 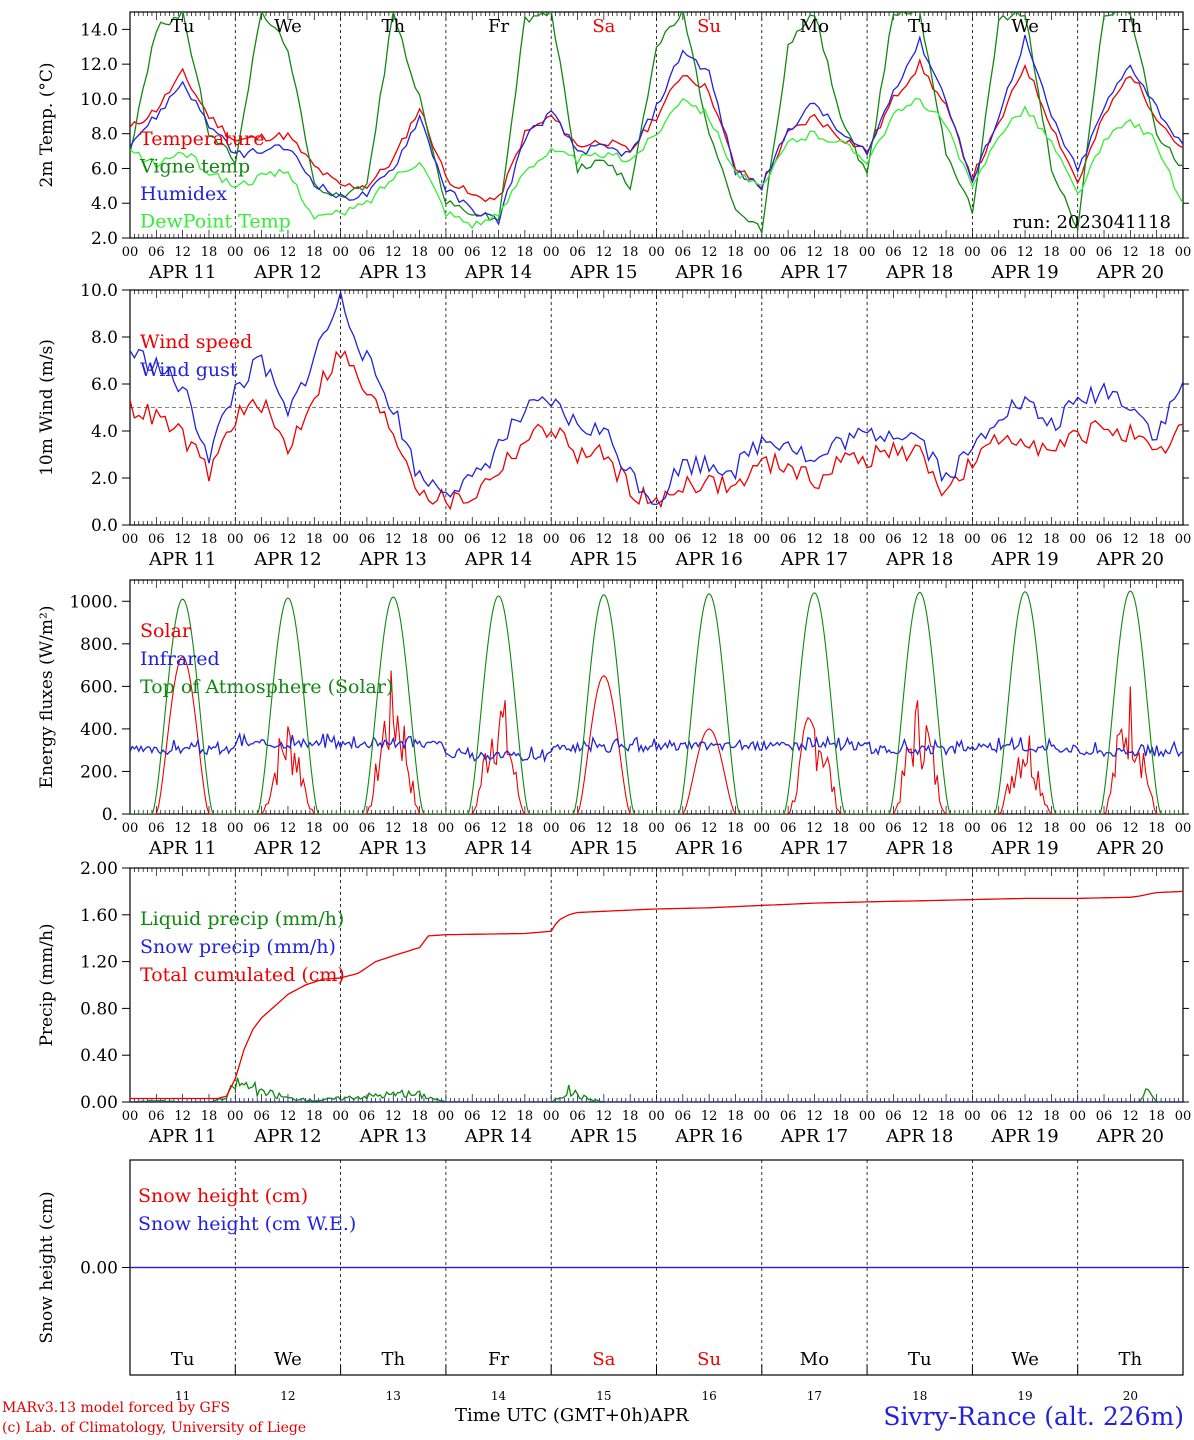 What do you see at coordinates (47, 1267) in the screenshot?
I see `y-axis-label: Snow height (cm)` at bounding box center [47, 1267].